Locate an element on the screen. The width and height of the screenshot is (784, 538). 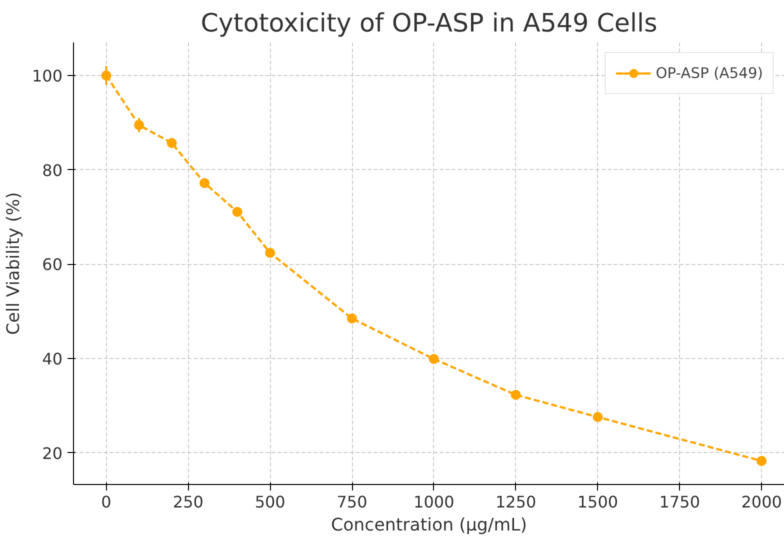
x-tick-label: 0 is located at coordinates (106, 502).